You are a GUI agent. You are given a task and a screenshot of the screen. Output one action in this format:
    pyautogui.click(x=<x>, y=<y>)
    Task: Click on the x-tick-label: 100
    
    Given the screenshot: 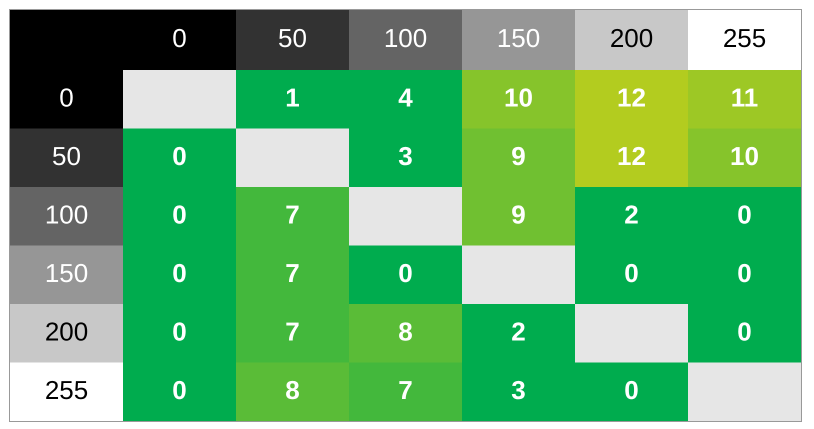 What is the action you would take?
    pyautogui.click(x=406, y=38)
    